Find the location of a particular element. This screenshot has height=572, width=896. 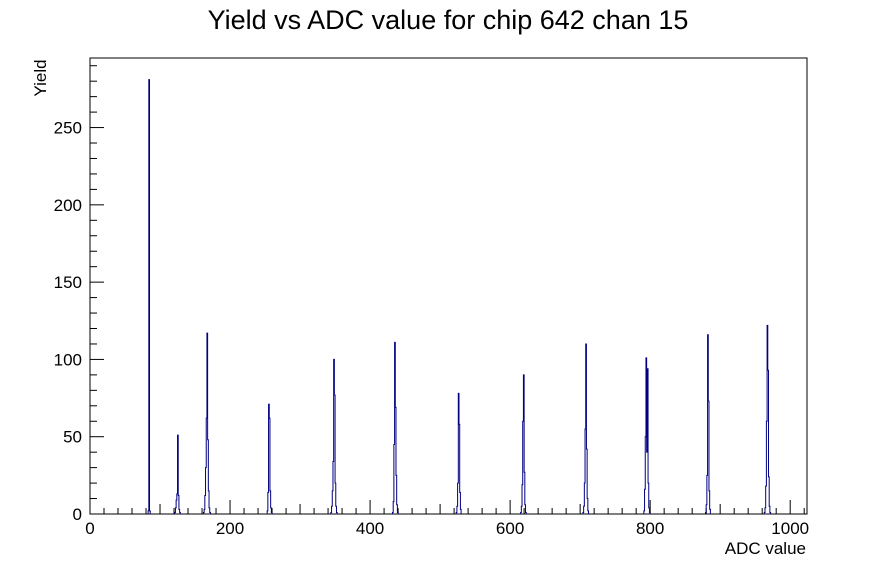

x-tick-label: 800 is located at coordinates (650, 528).